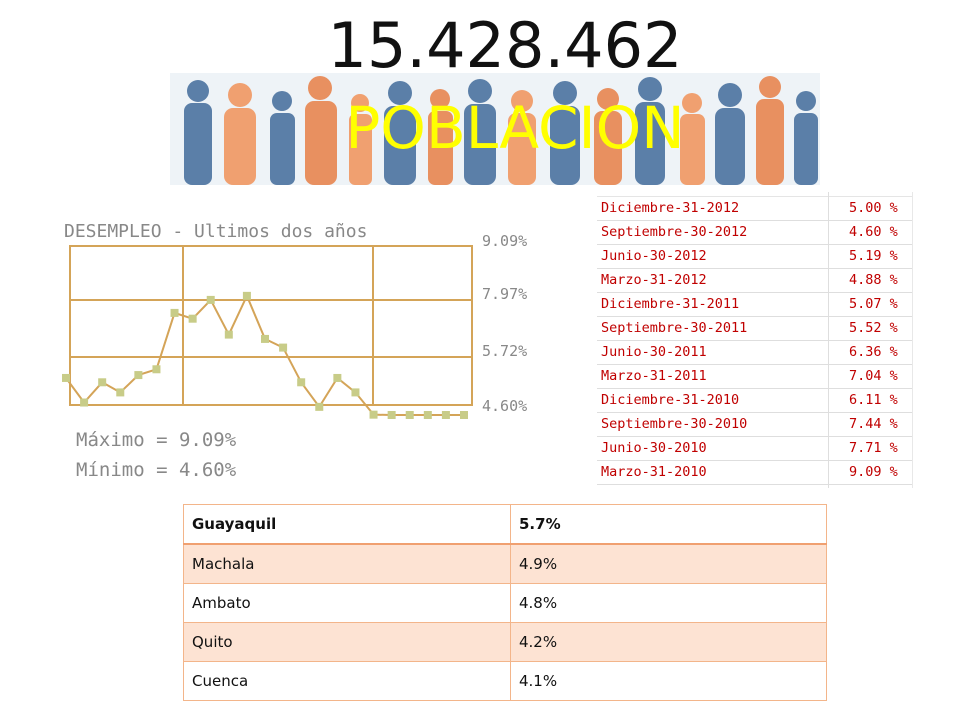 This screenshot has height=720, width=960. What do you see at coordinates (505, 45) in the screenshot?
I see `population-number: 15.428.462` at bounding box center [505, 45].